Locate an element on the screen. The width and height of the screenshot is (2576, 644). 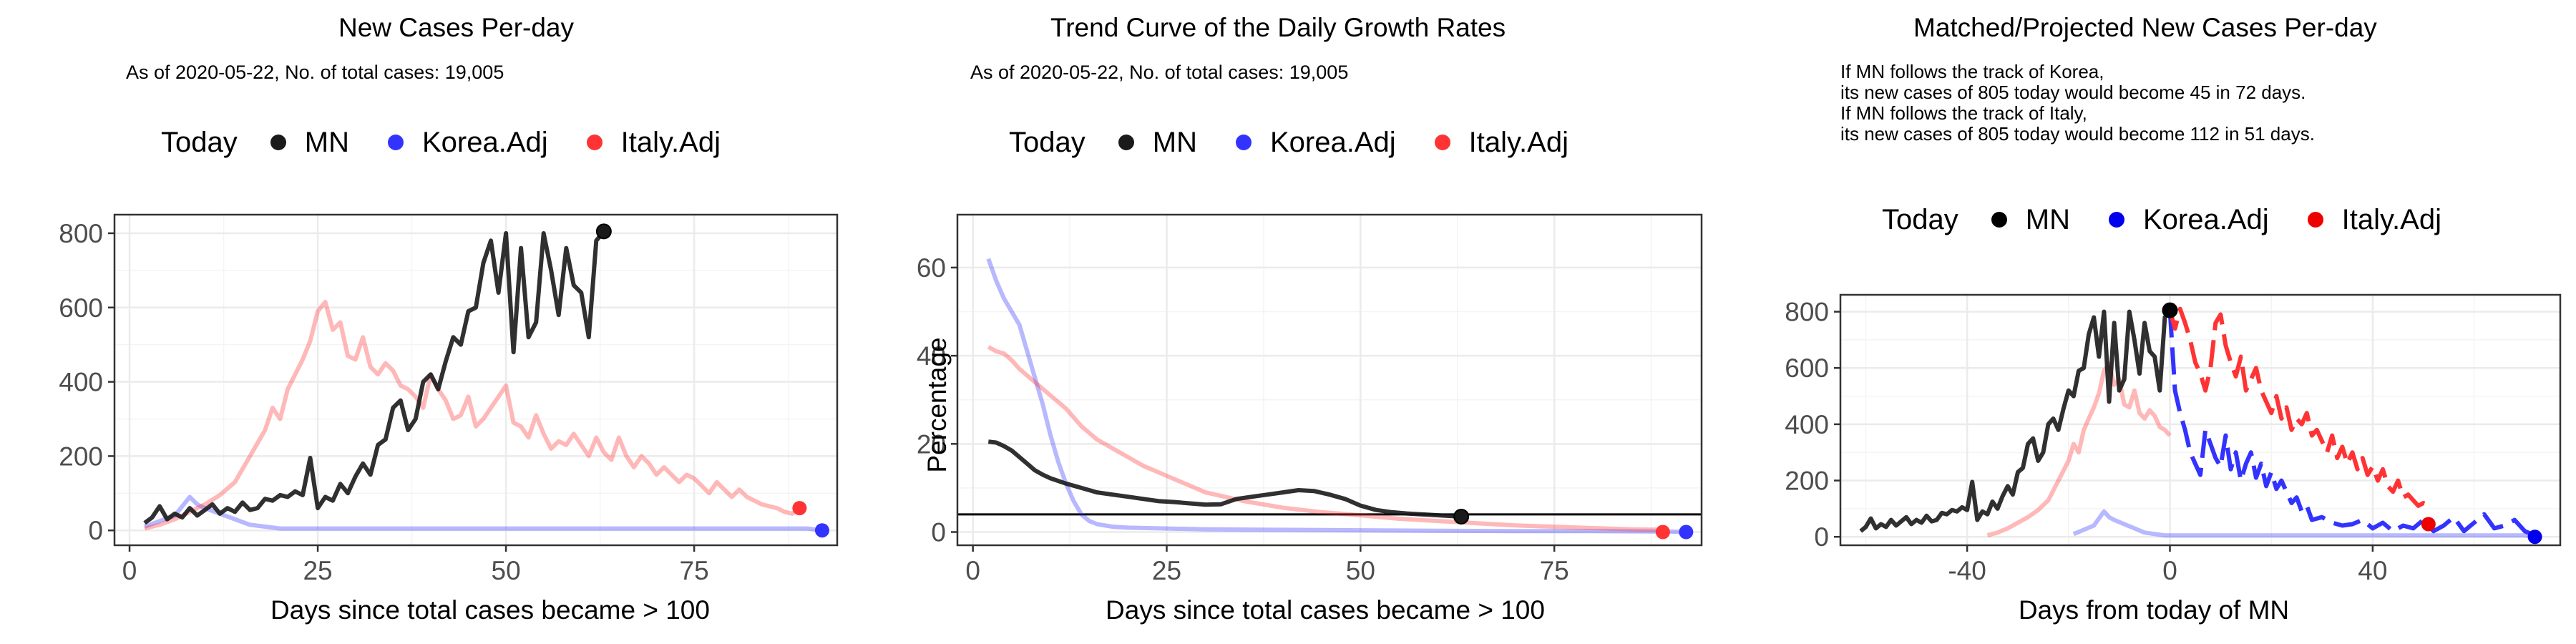
chart-note-1: If MN follows the track of Korea, is located at coordinates (1972, 71).